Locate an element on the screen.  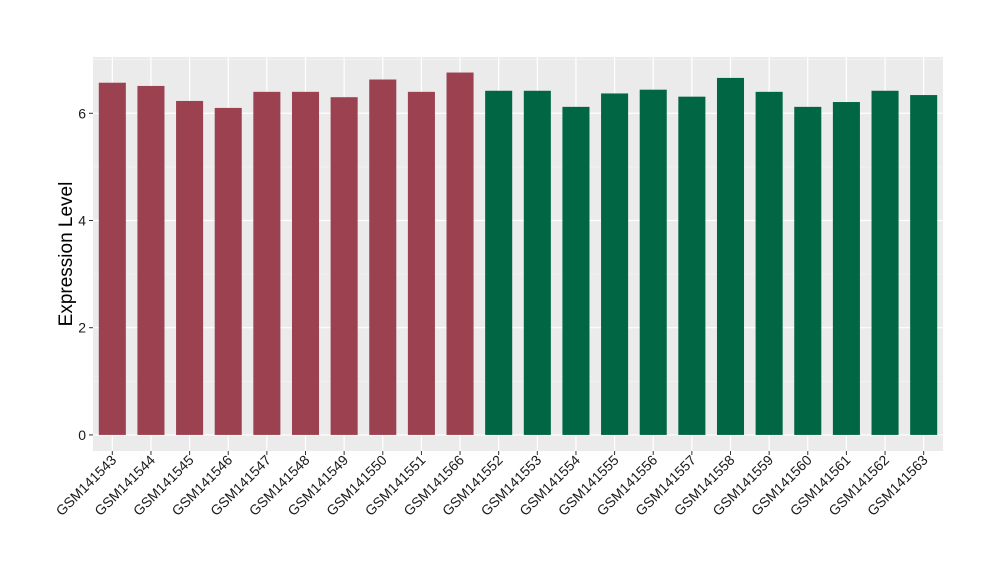
bar-GSM141559 is located at coordinates (769, 263).